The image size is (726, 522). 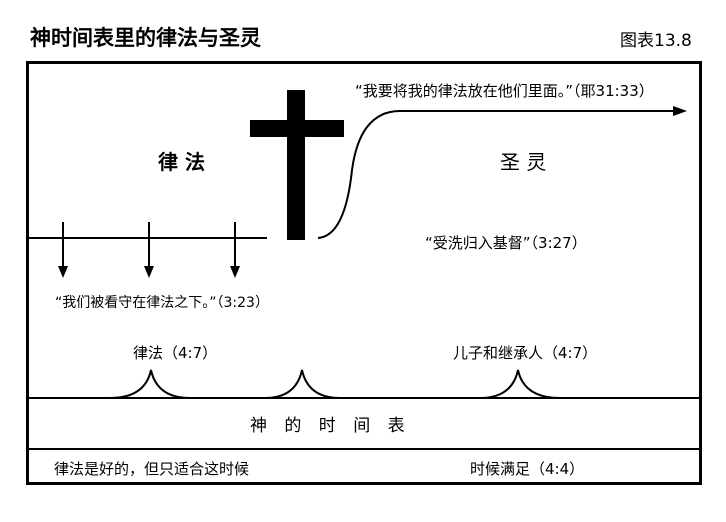 I want to click on brace, so click(x=364, y=384).